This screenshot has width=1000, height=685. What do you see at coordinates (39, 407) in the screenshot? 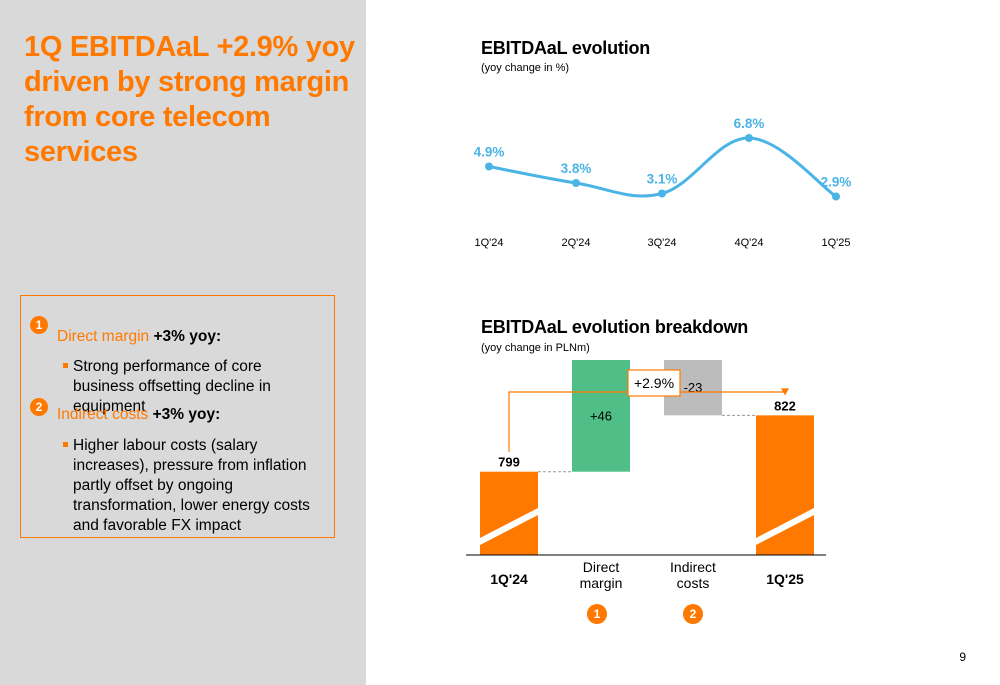
I see `number-badge: 2` at bounding box center [39, 407].